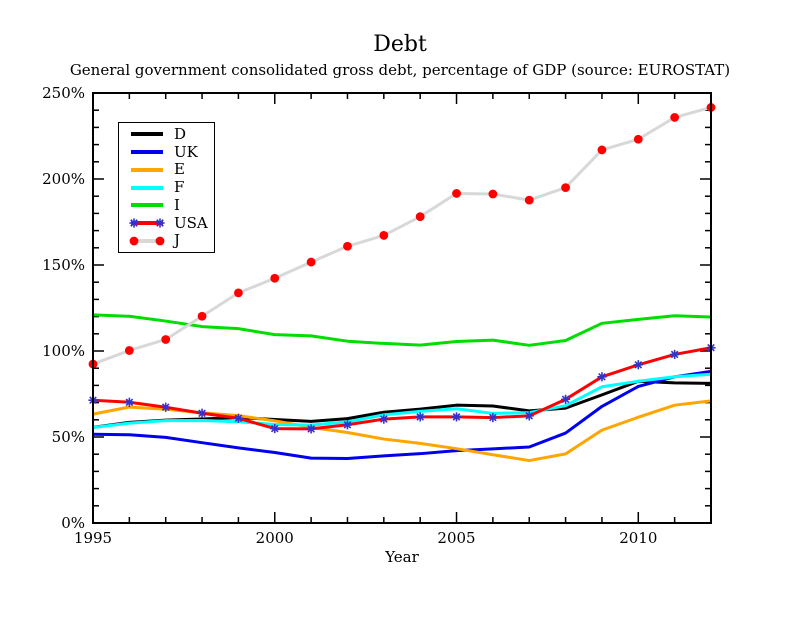 This screenshot has width=800, height=618. What do you see at coordinates (171, 134) in the screenshot?
I see `legend-item-d: D` at bounding box center [171, 134].